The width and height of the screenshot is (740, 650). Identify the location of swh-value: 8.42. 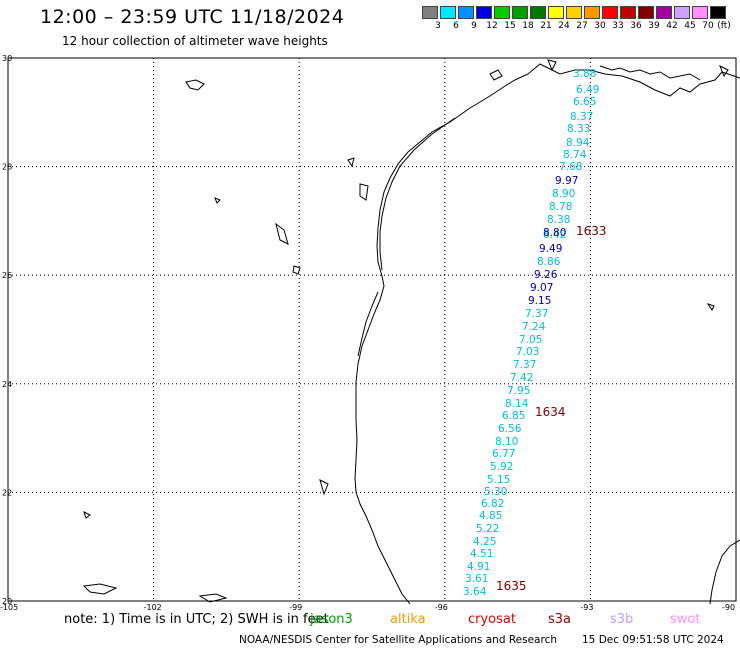
(554, 235).